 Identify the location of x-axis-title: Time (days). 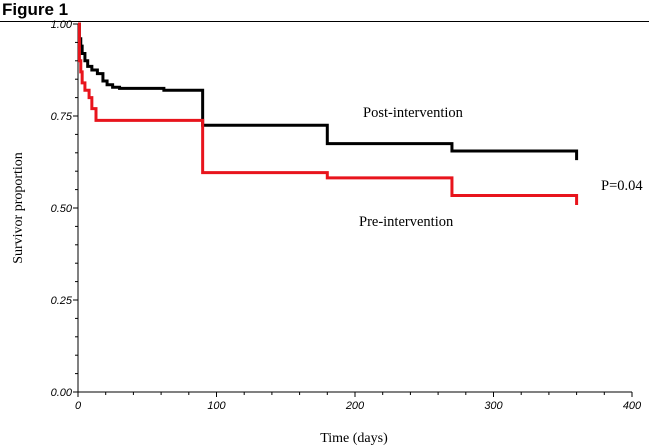
(354, 438).